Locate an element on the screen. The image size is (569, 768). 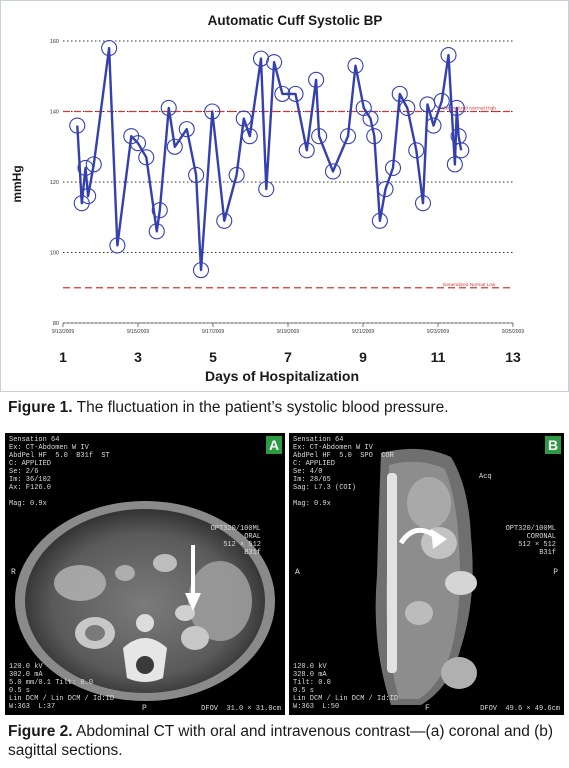
panel-b-footer-line: 328.0 mA is located at coordinates (310, 675).